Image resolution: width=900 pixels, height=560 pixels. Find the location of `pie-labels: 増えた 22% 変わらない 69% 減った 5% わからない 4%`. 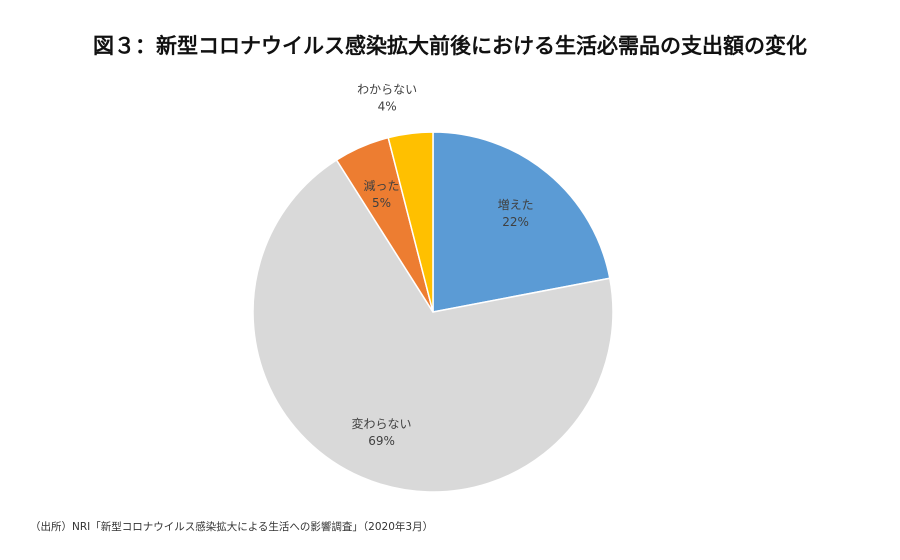

pie-labels: 増えた 22% 変わらない 69% 減った 5% わからない 4% is located at coordinates (443, 265).